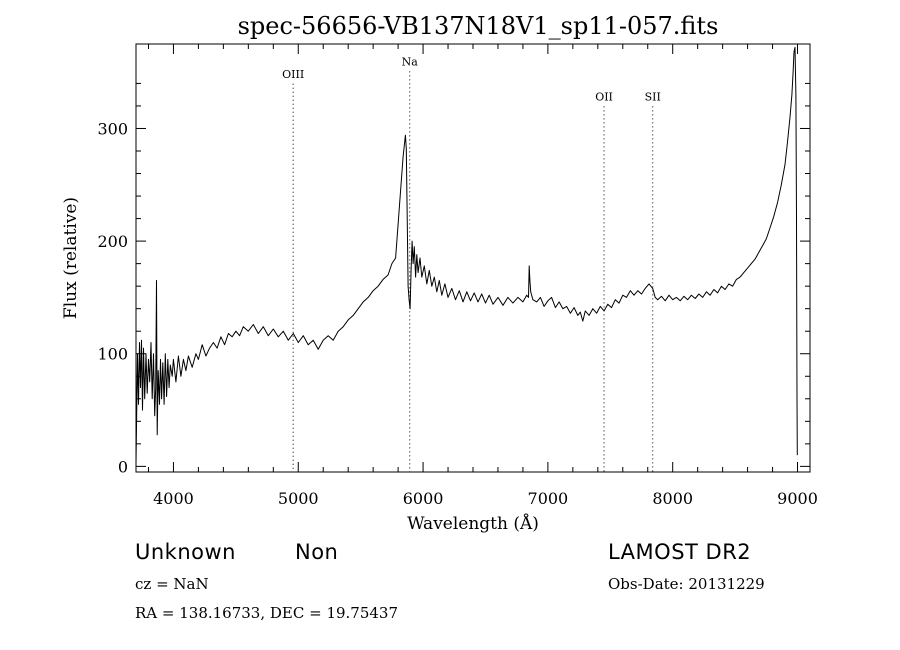  What do you see at coordinates (172, 584) in the screenshot?
I see `redshift-label: cz = NaN` at bounding box center [172, 584].